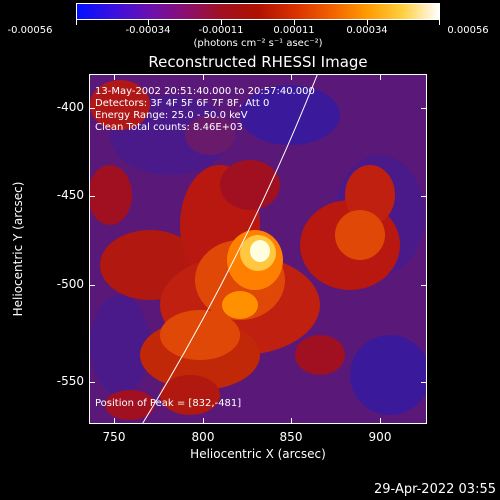 The image size is (500, 500). What do you see at coordinates (380, 437) in the screenshot?
I see `x-tick-label: 900` at bounding box center [380, 437].